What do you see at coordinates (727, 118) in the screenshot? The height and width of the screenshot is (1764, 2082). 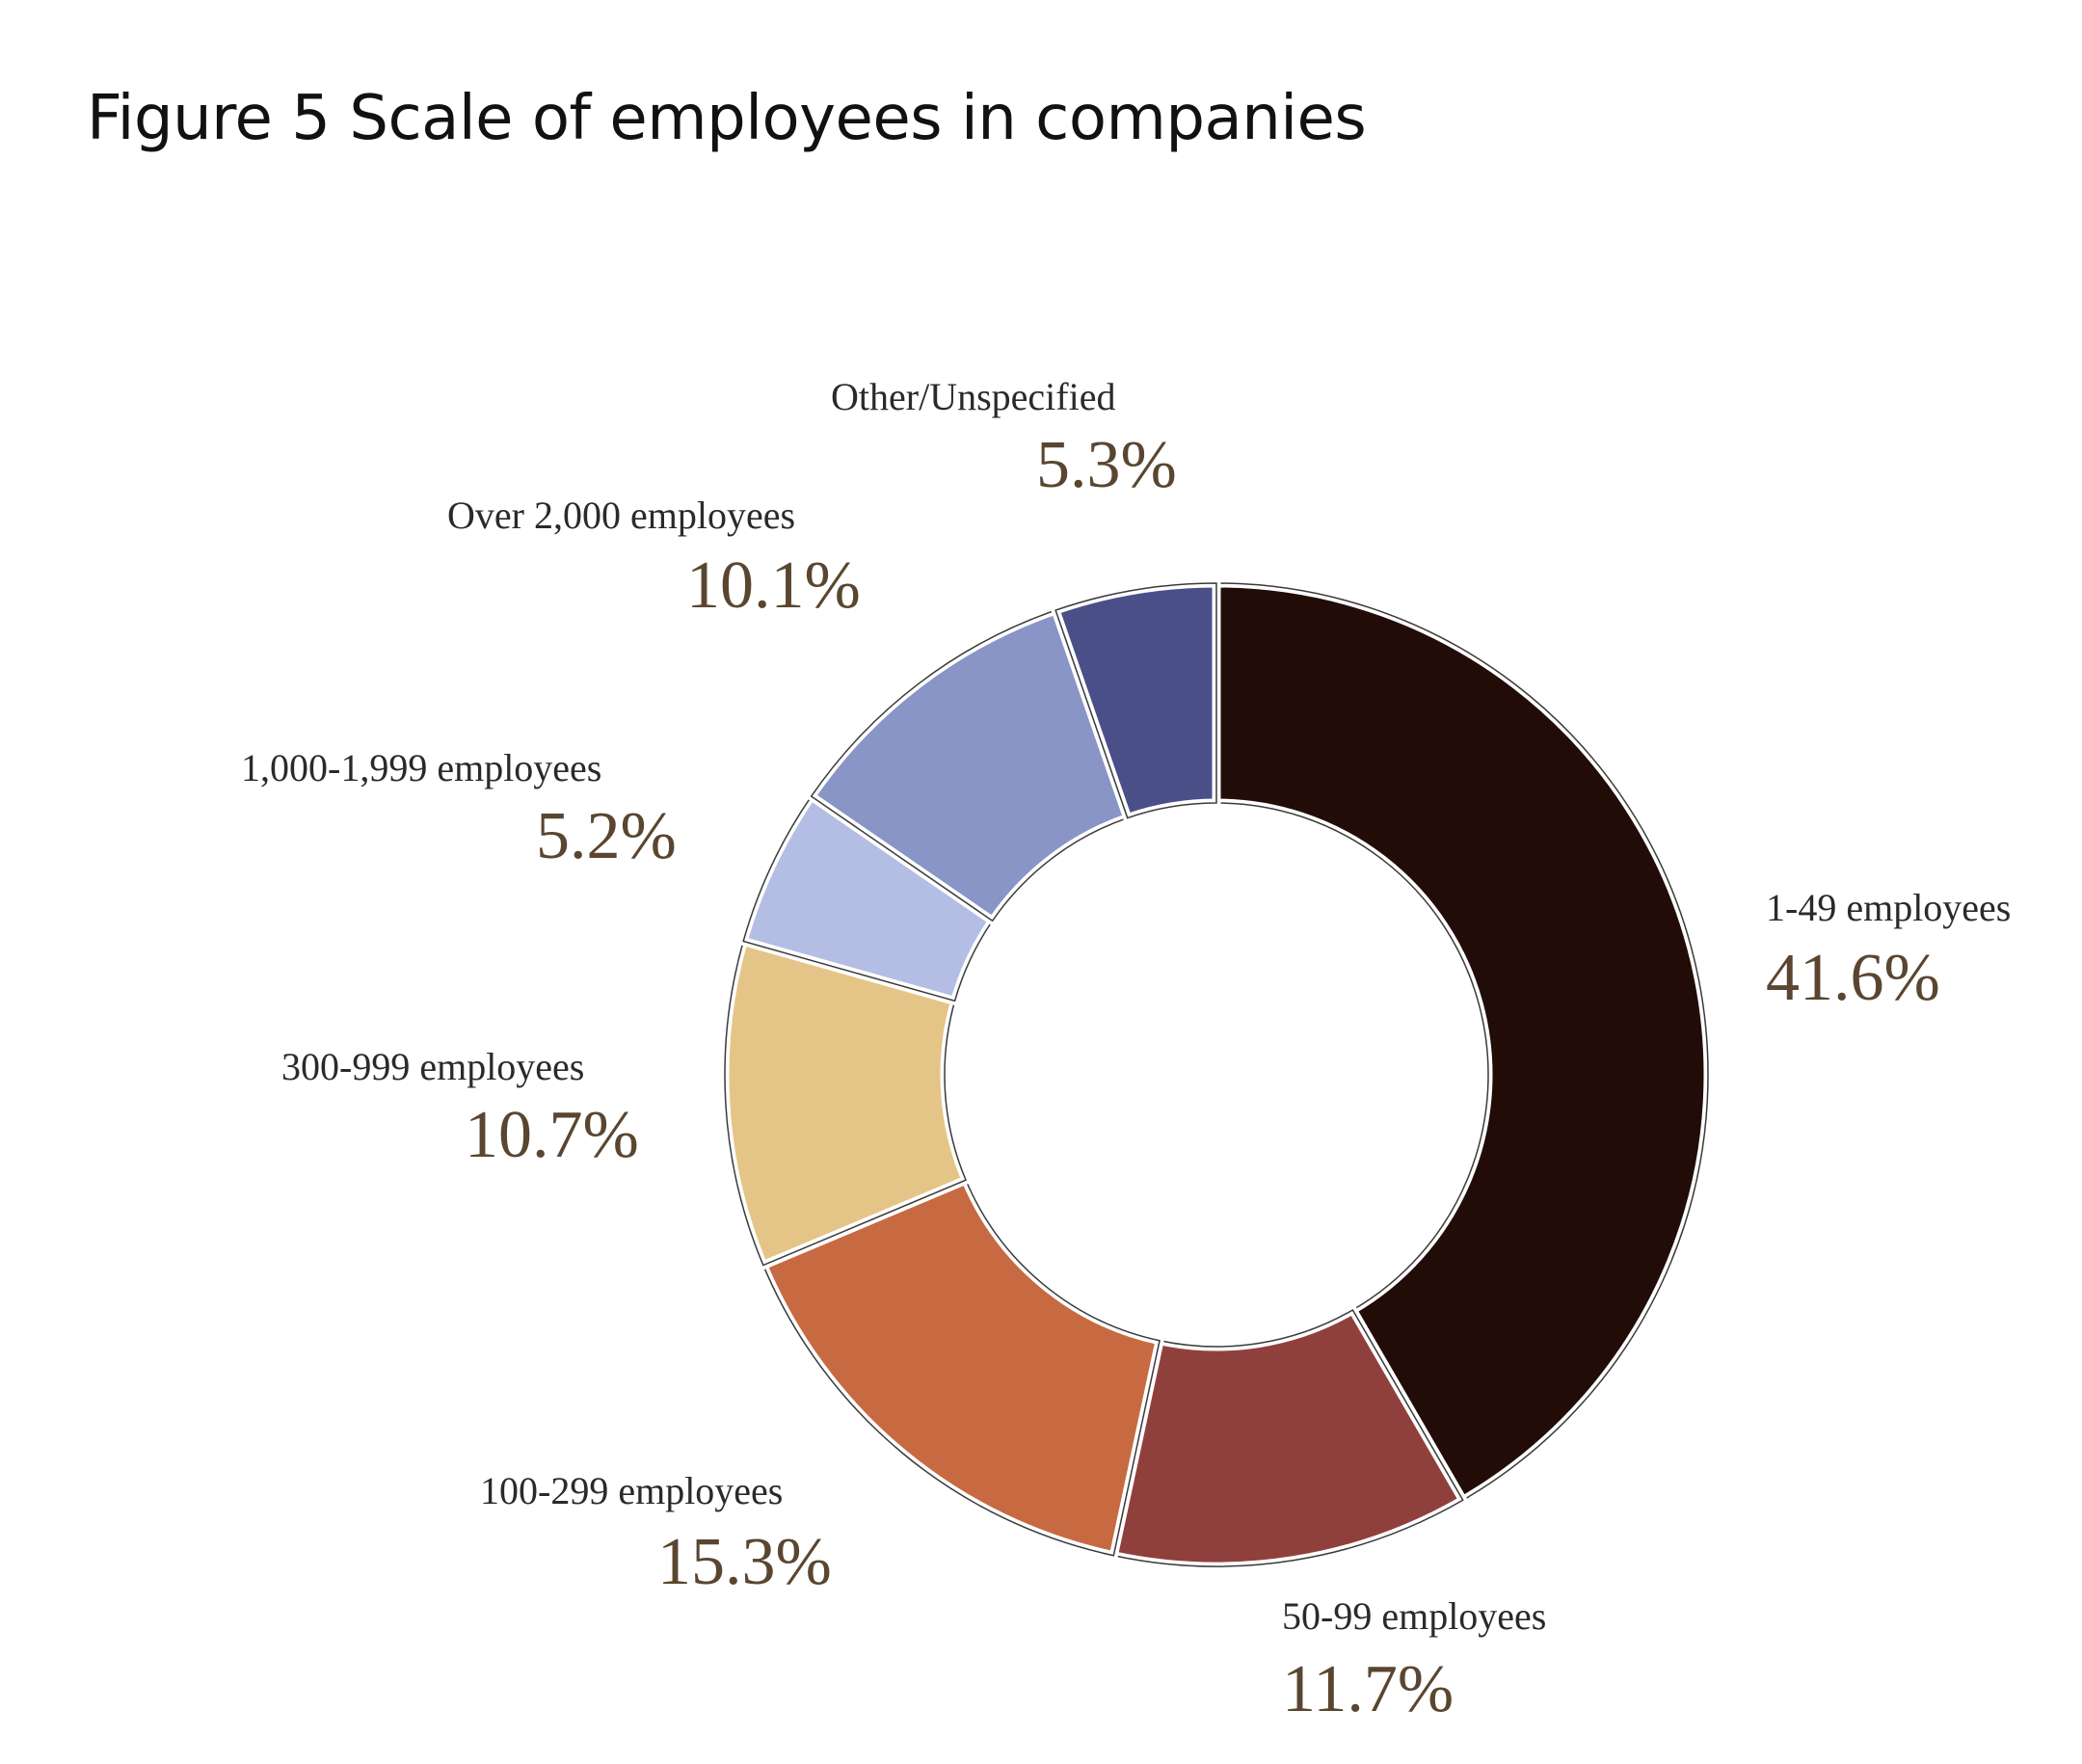 I see `chart-title: Figure 5 Scale of employees in companies` at bounding box center [727, 118].